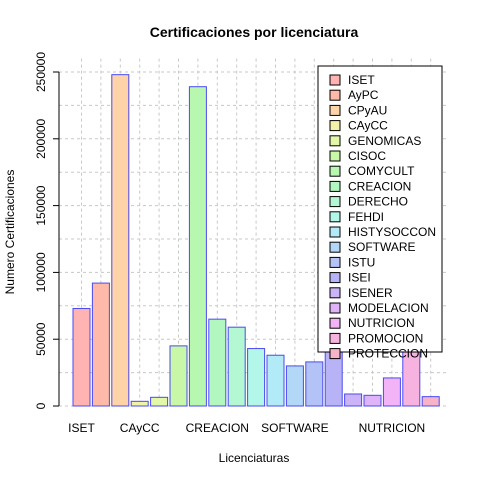 This screenshot has width=480, height=480. I want to click on legend-label-histysoccon: HISTYSOCCON, so click(392, 232).